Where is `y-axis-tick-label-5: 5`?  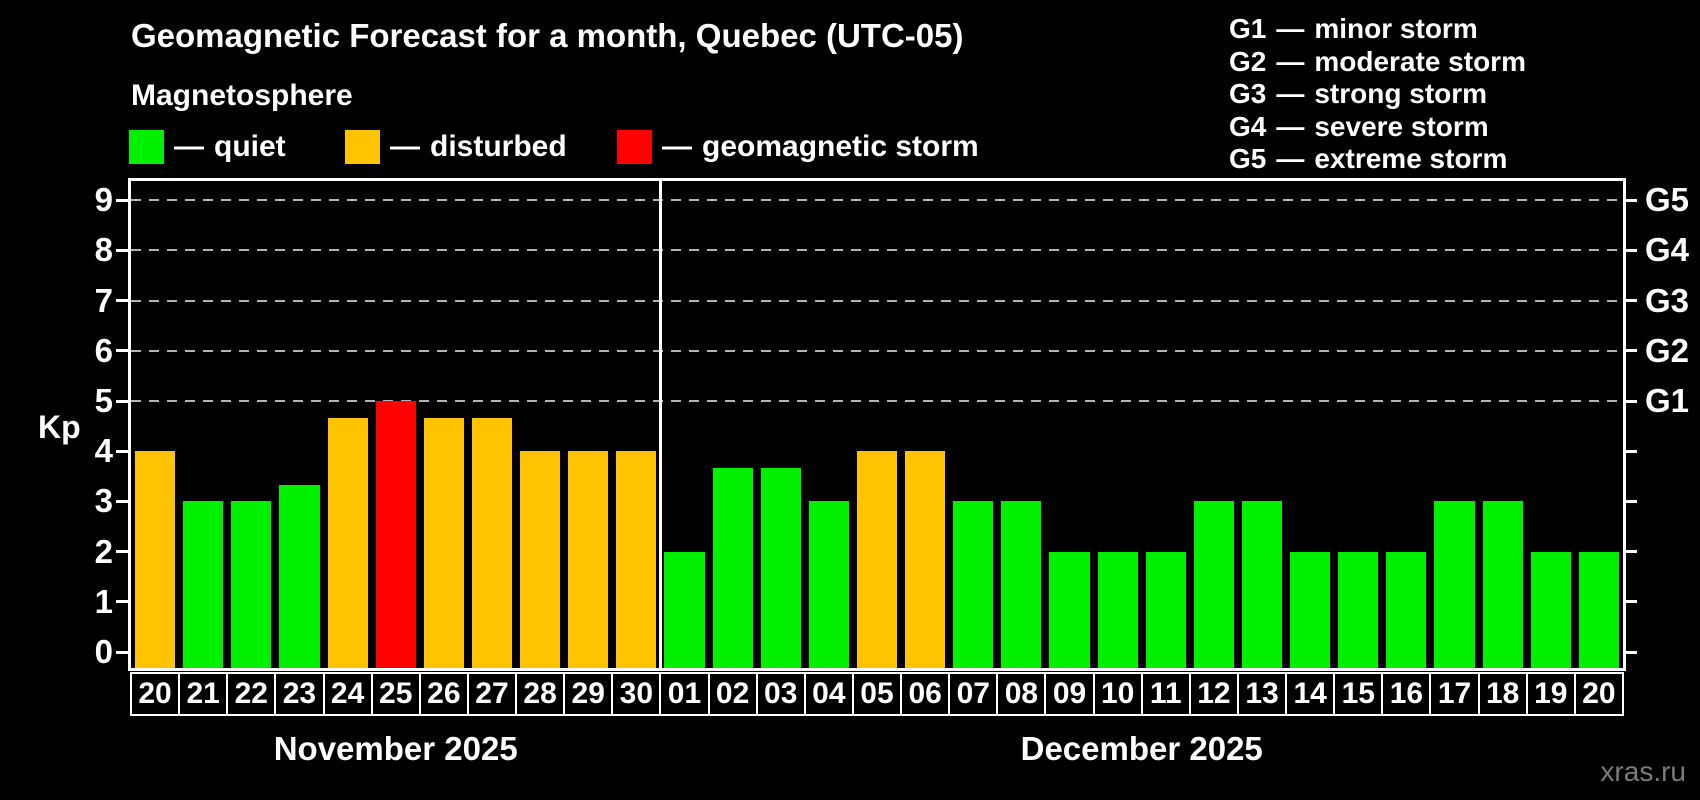 y-axis-tick-label-5: 5 is located at coordinates (103, 400).